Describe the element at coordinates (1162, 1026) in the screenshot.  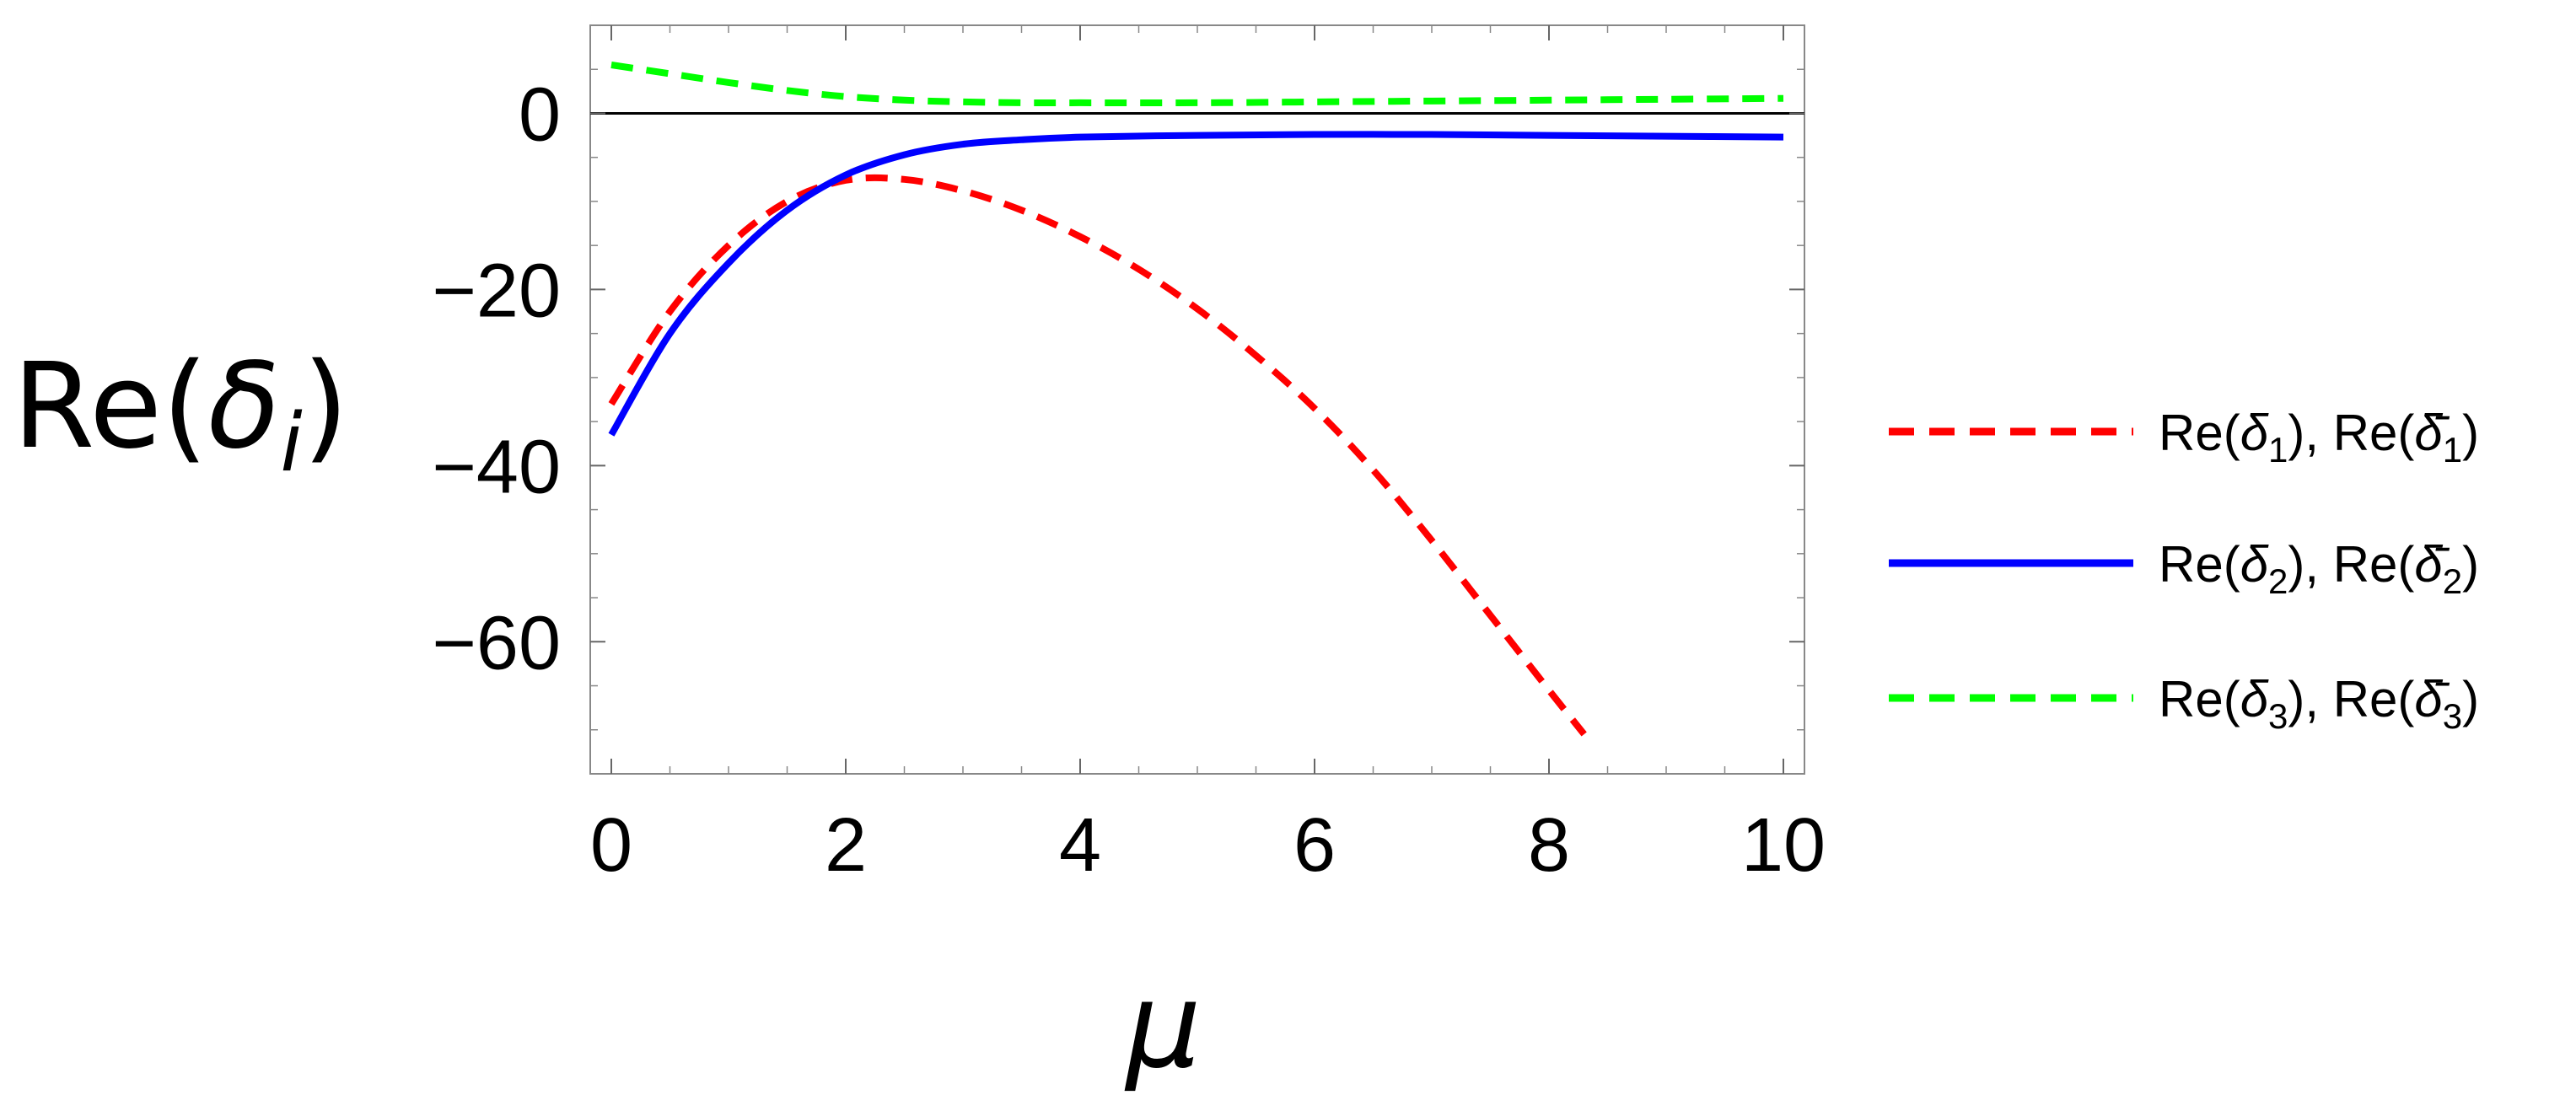
I see `x-axis-label: μ` at that location.